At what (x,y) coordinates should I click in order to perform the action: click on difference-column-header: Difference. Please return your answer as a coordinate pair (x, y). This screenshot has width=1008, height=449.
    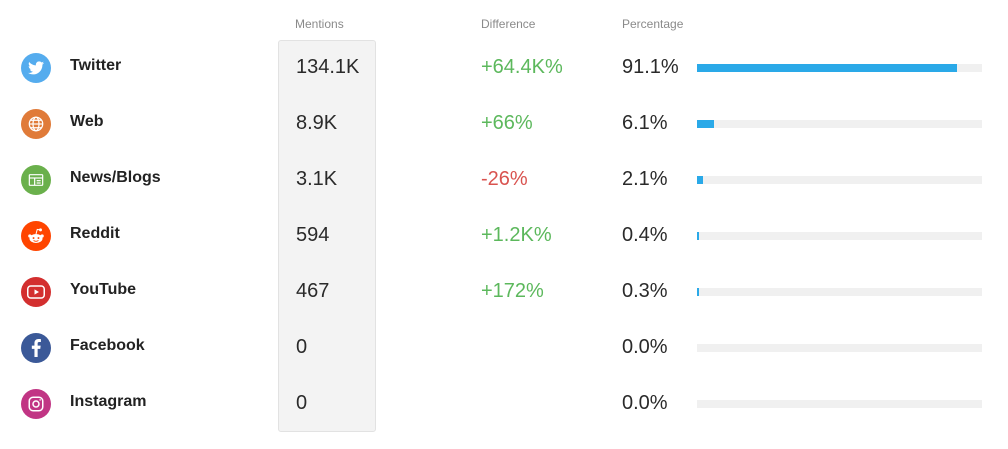
    Looking at the image, I should click on (508, 24).